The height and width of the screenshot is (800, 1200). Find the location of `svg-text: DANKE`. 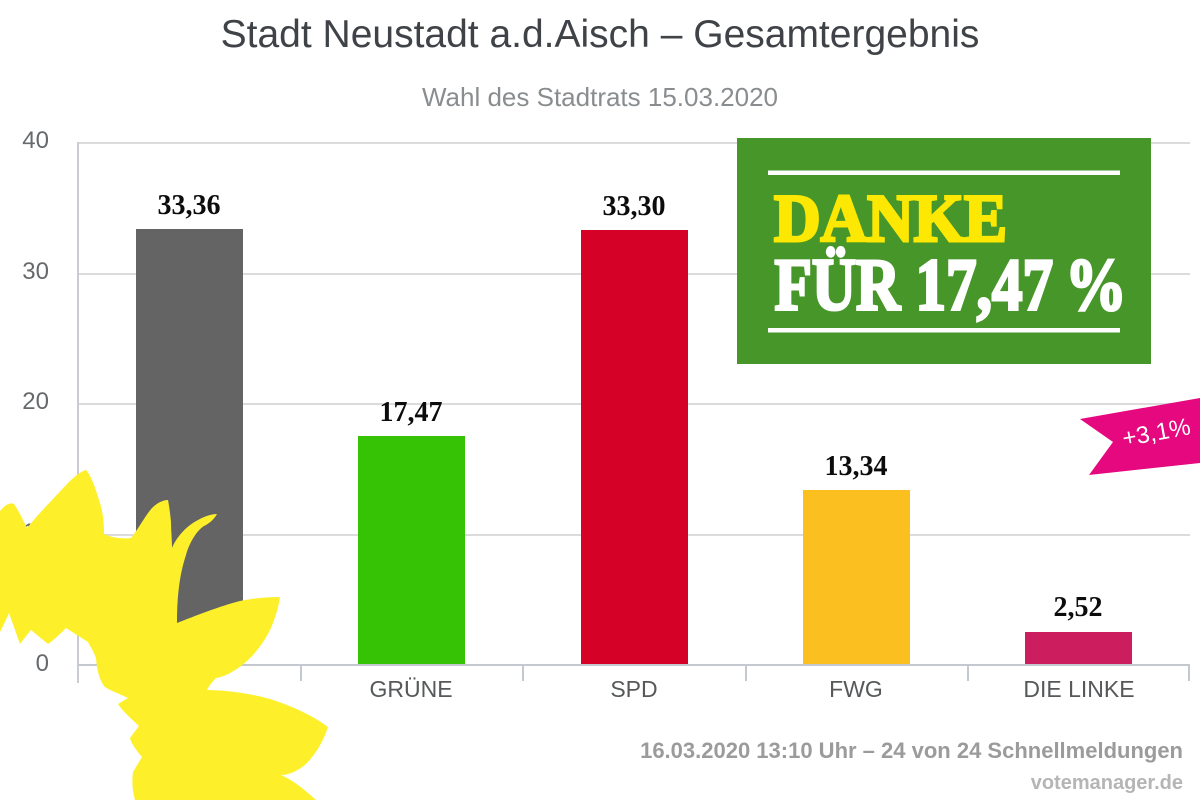

svg-text: DANKE is located at coordinates (890, 218).